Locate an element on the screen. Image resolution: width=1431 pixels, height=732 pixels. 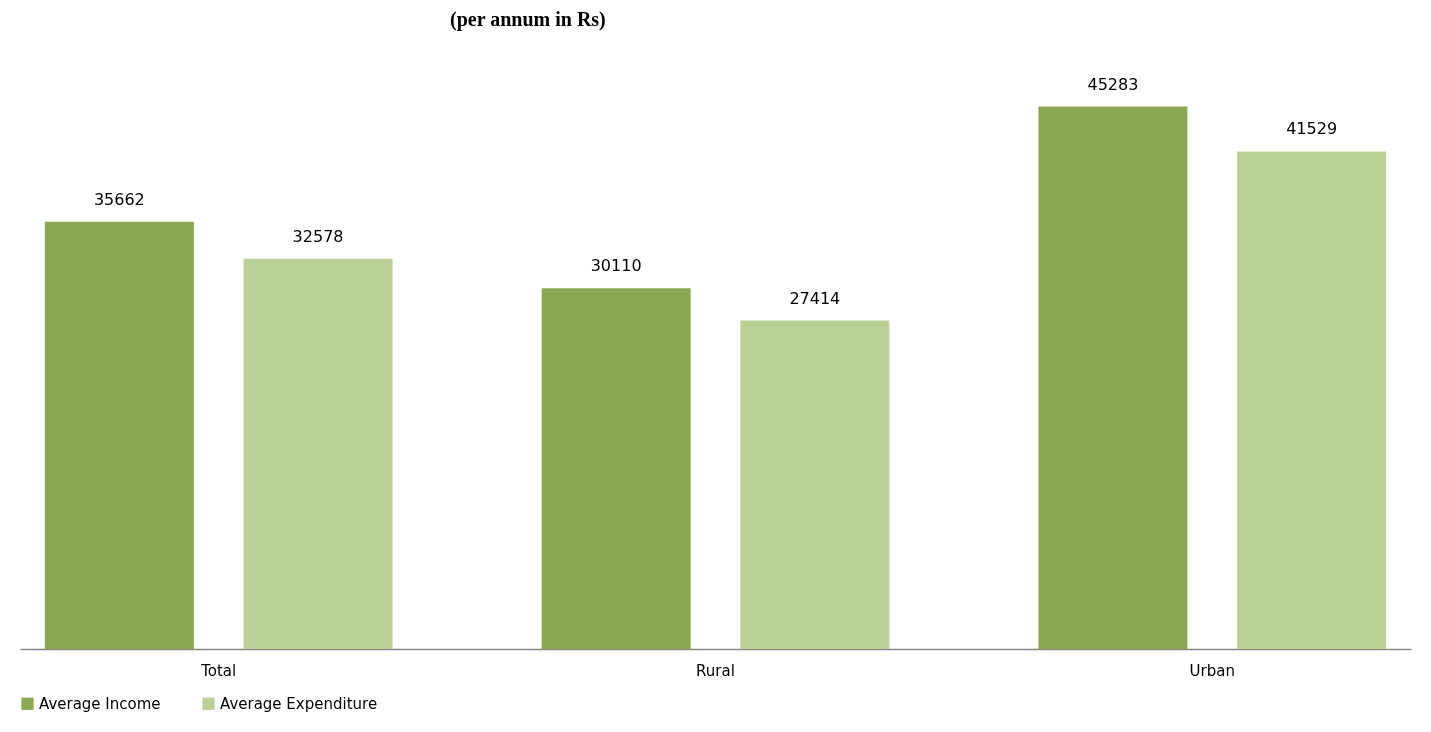
legend-label: Average Income is located at coordinates (100, 703).